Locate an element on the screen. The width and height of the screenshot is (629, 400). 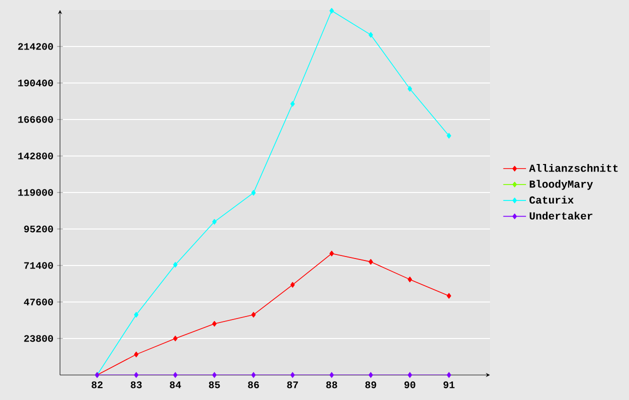
x-tick-label: 85 is located at coordinates (214, 384).